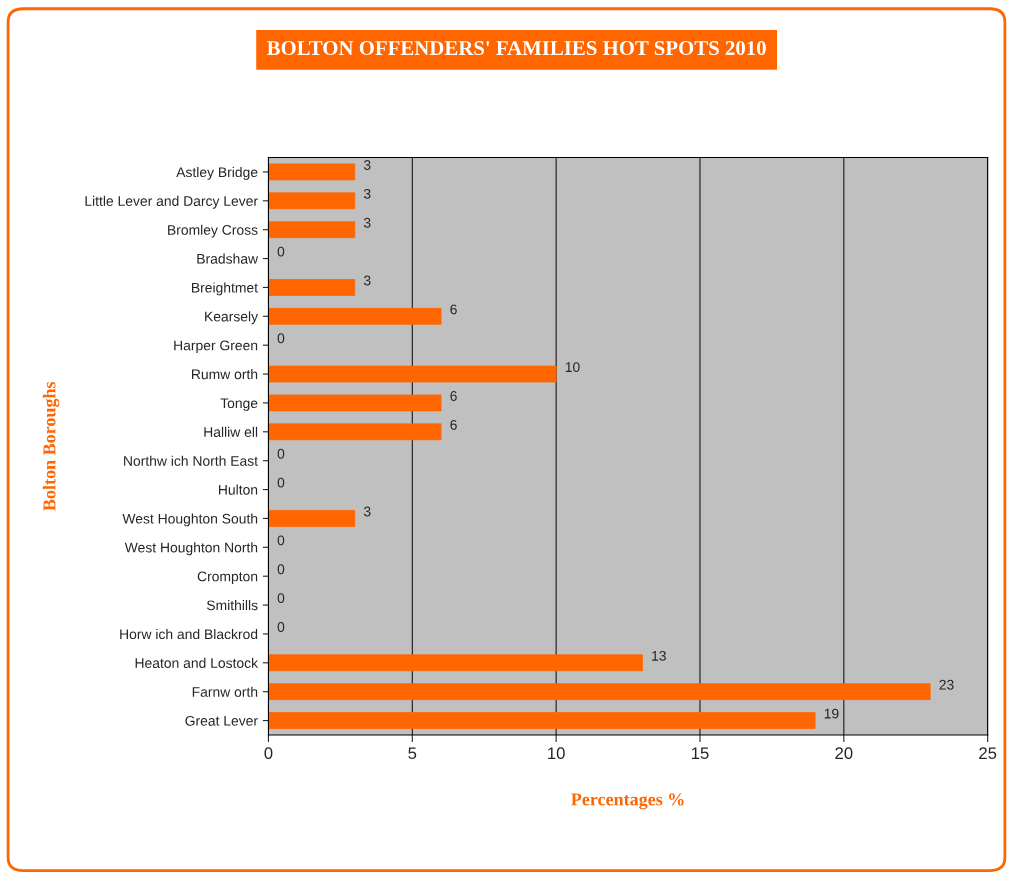  I want to click on y-tick-label: West Houghton North, so click(191, 549).